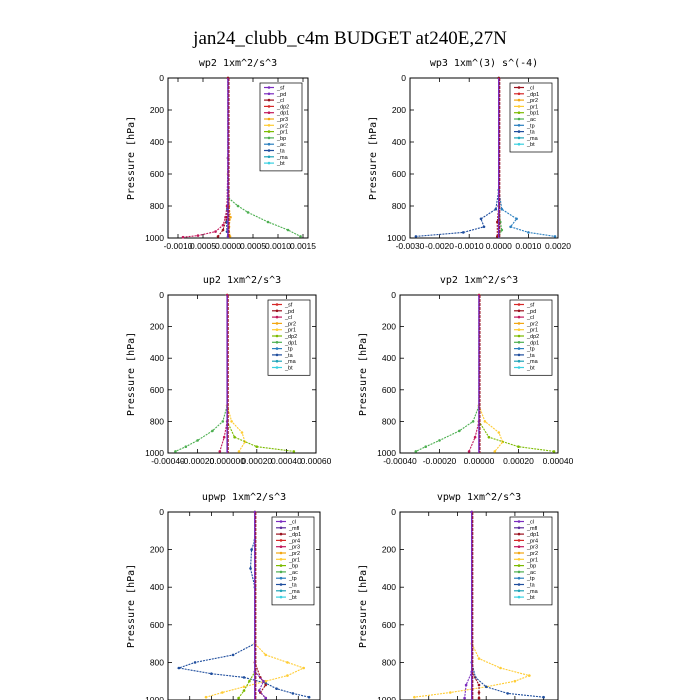 The image size is (700, 700). I want to click on x-tick-label: -0.00040, so click(168, 461).